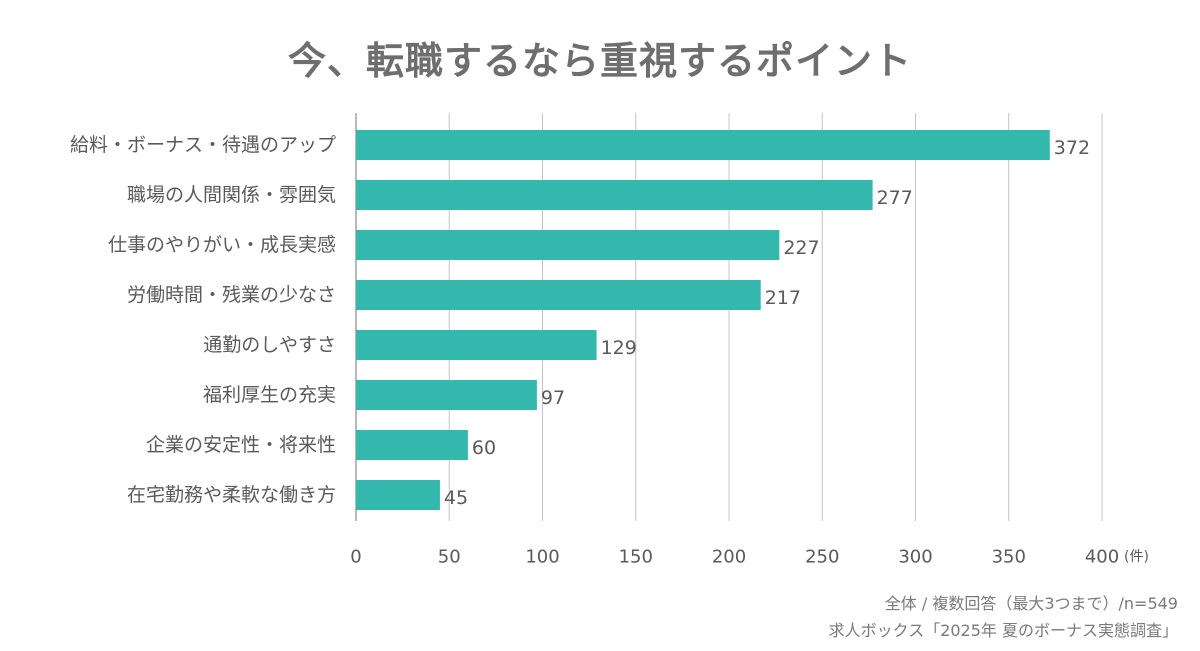 This screenshot has width=1200, height=651. Describe the element at coordinates (542, 557) in the screenshot. I see `x-tick-label-100: 100` at that location.